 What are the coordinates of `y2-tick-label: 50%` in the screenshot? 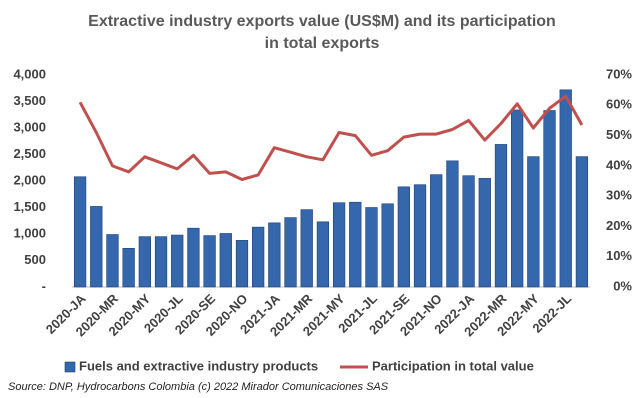 It's located at (619, 134).